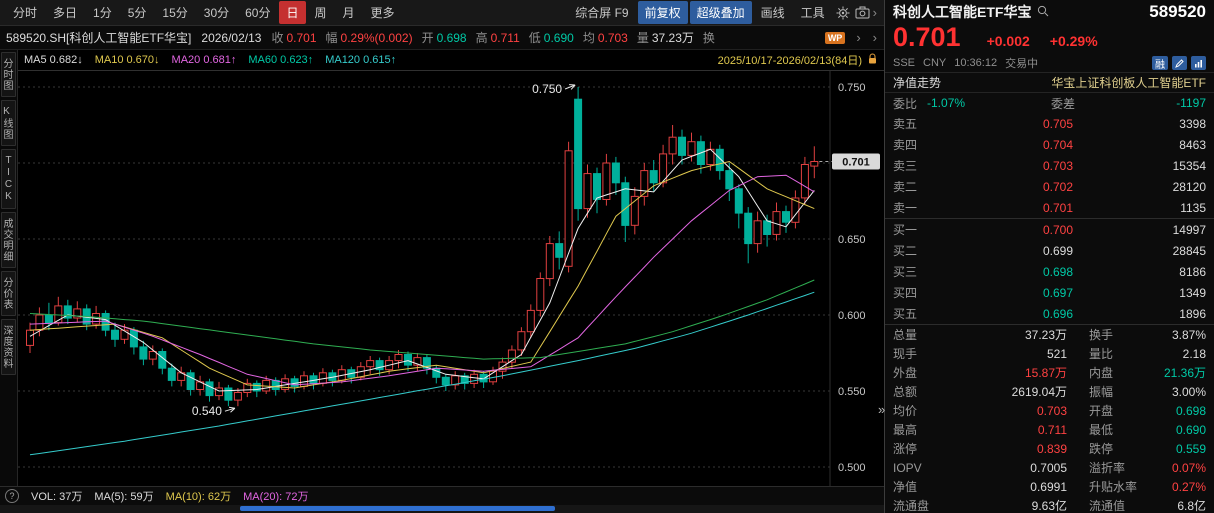 Image resolution: width=1214 pixels, height=513 pixels. What do you see at coordinates (1049, 103) in the screenshot?
I see `weibi-row: 委比 -1.07% 委差 -1197` at bounding box center [1049, 103].